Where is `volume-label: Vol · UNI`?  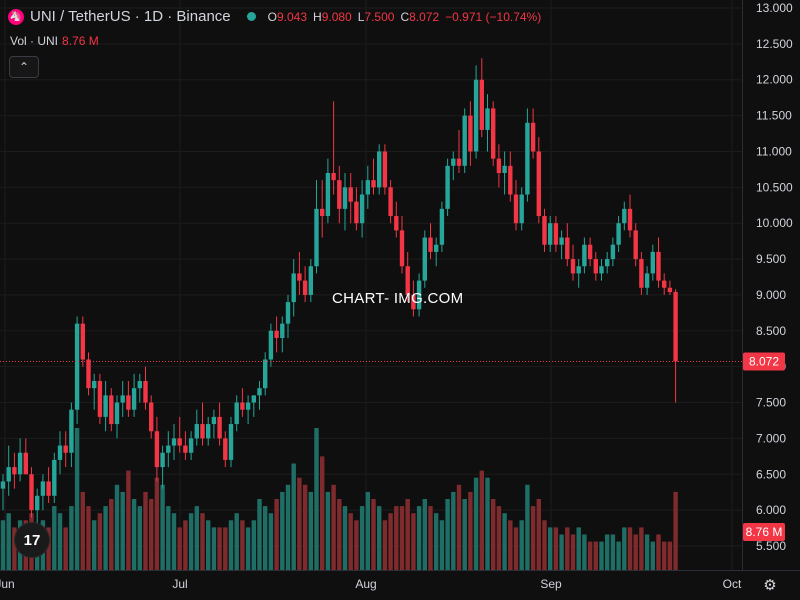
volume-label: Vol · UNI is located at coordinates (34, 41).